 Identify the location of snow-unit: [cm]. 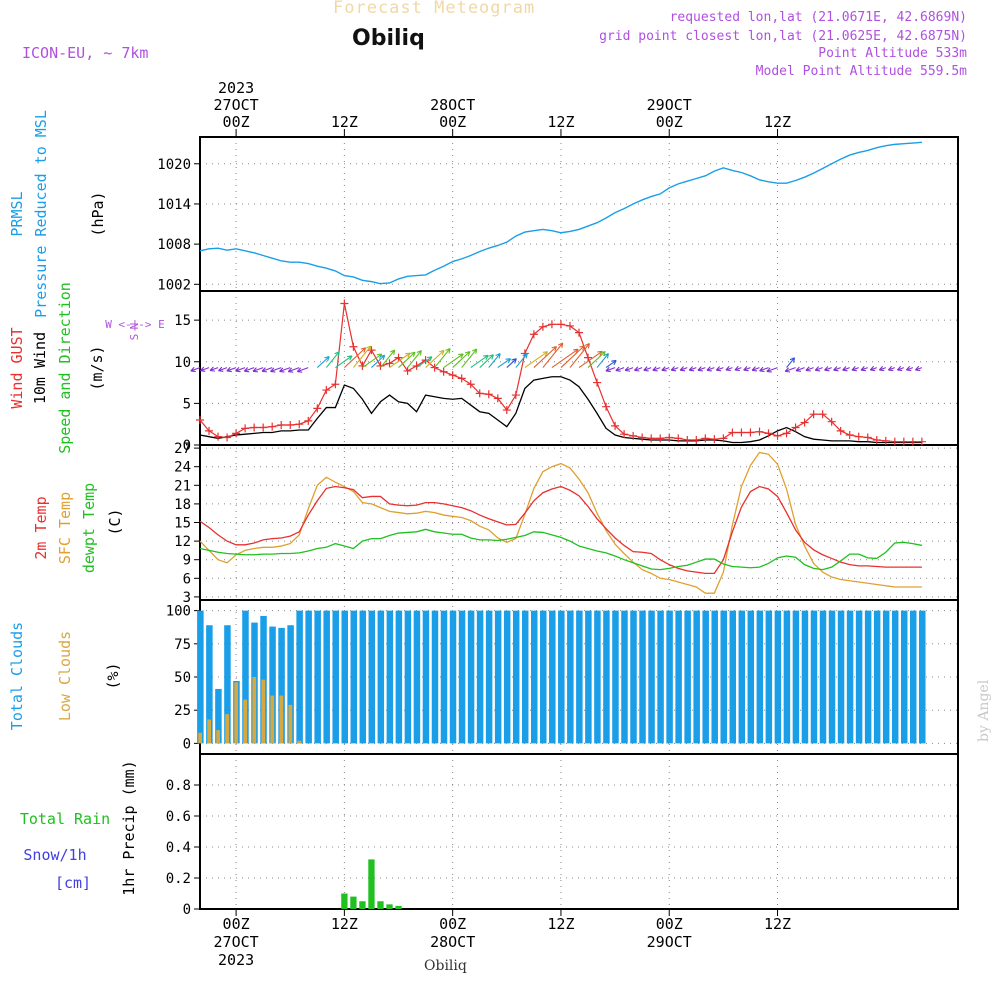
(73, 883).